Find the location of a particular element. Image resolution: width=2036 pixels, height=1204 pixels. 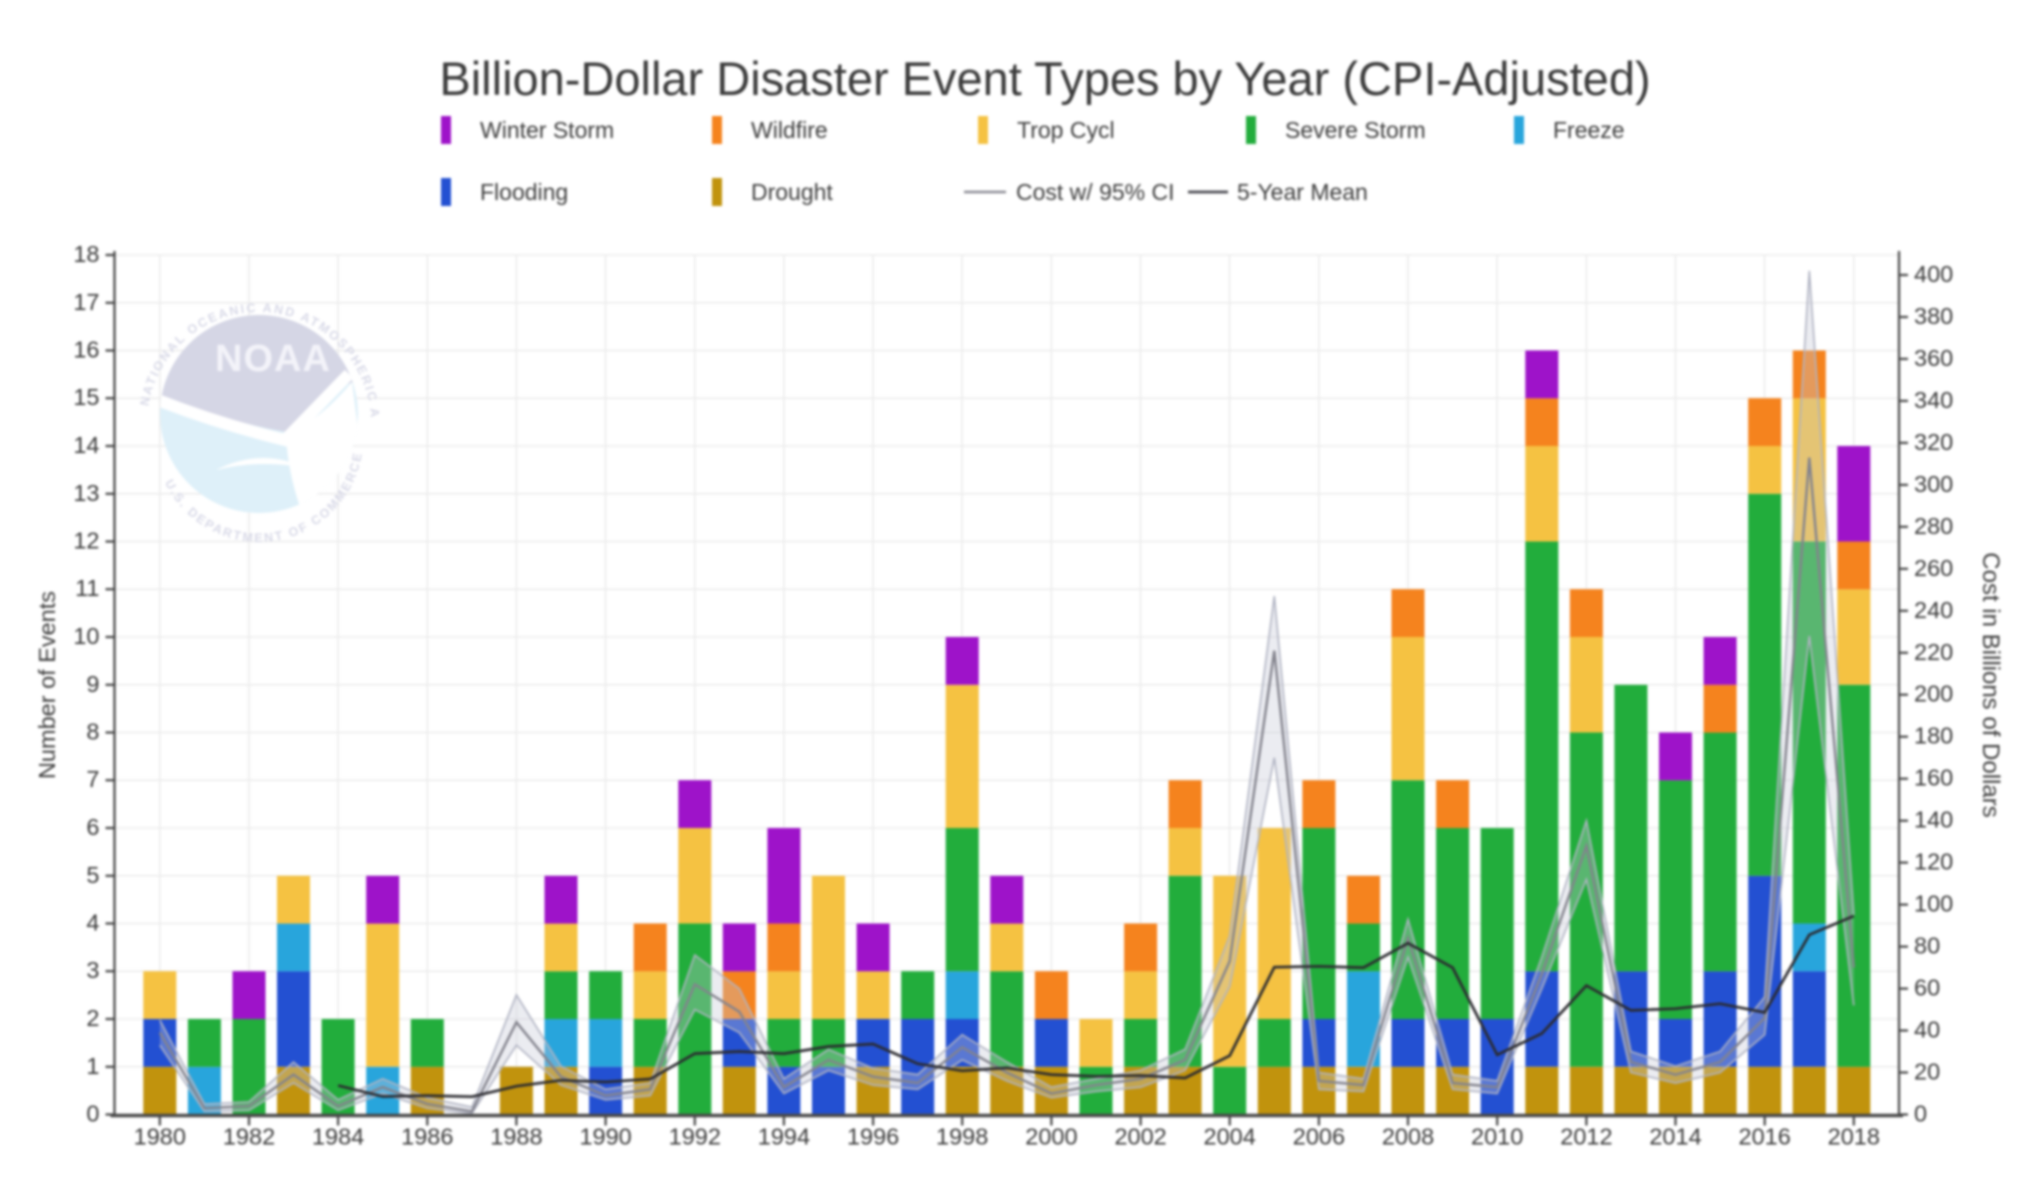

svg-text: 400 is located at coordinates (1933, 274).